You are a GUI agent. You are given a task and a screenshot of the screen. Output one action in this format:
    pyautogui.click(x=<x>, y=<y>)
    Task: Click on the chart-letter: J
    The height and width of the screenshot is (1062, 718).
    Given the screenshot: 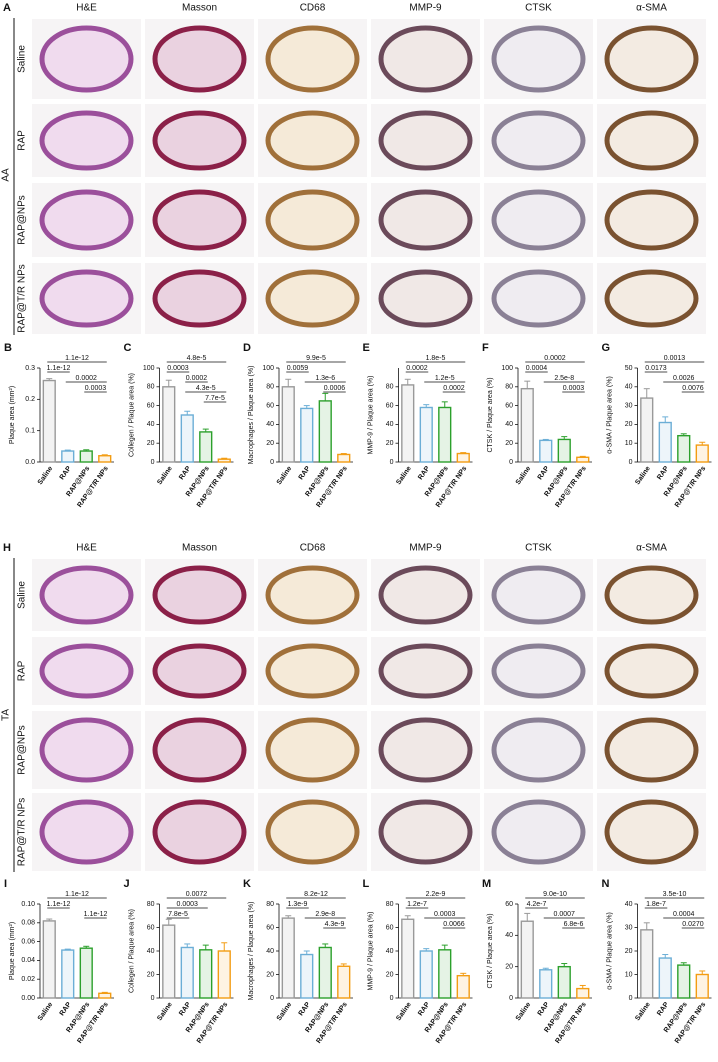 What is the action you would take?
    pyautogui.click(x=127, y=884)
    